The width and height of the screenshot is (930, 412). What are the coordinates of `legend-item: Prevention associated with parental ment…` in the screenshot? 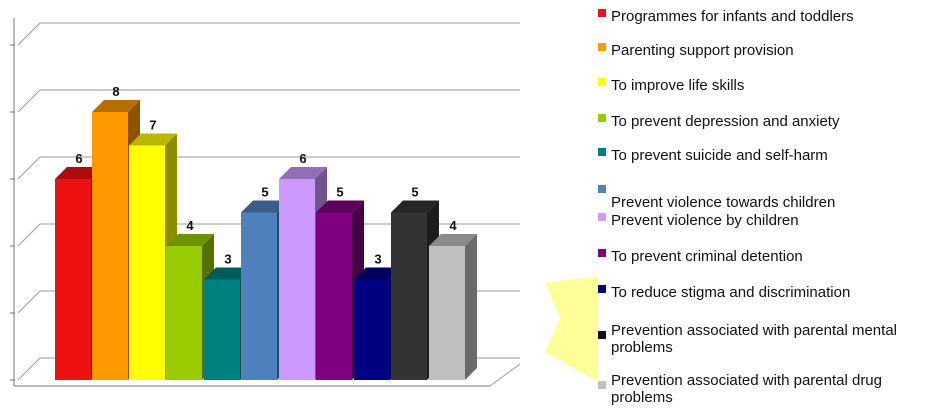 It's located at (763, 339).